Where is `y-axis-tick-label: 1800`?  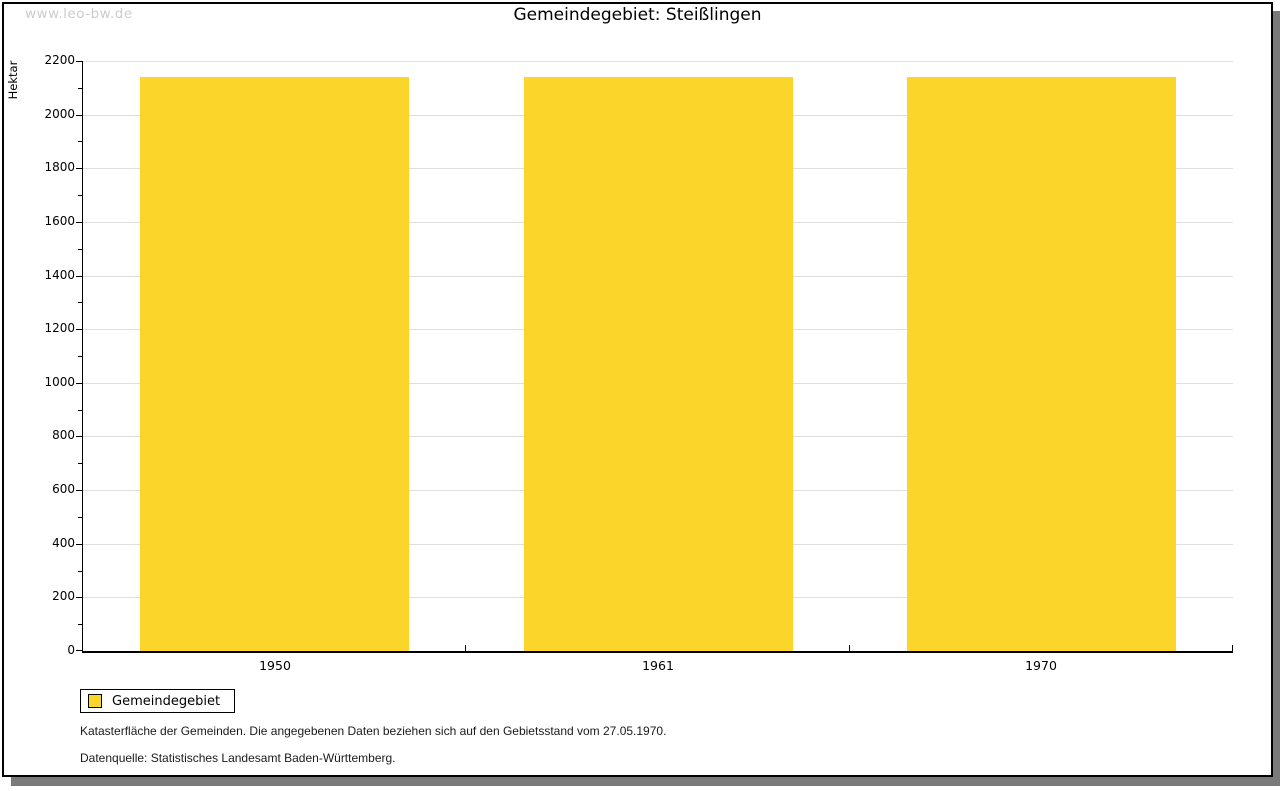
y-axis-tick-label: 1800 is located at coordinates (59, 167).